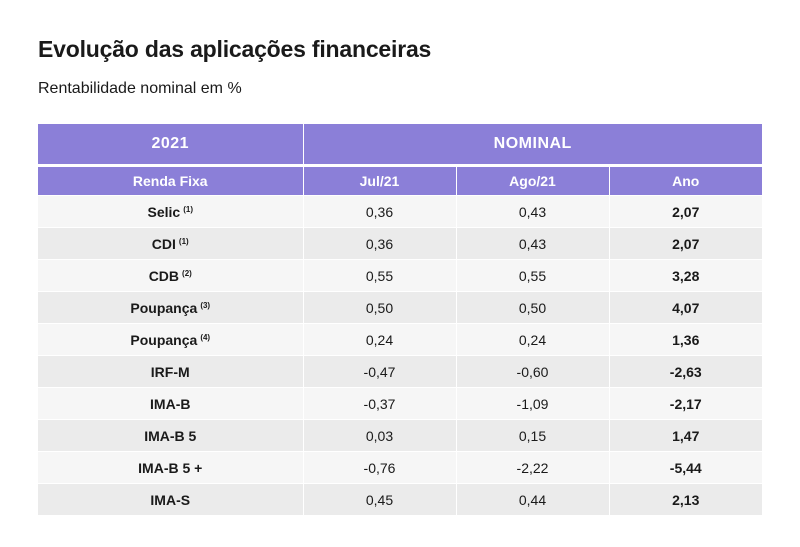  I want to click on table-row: CDB (2) 0,55 0,55 3,28, so click(400, 275).